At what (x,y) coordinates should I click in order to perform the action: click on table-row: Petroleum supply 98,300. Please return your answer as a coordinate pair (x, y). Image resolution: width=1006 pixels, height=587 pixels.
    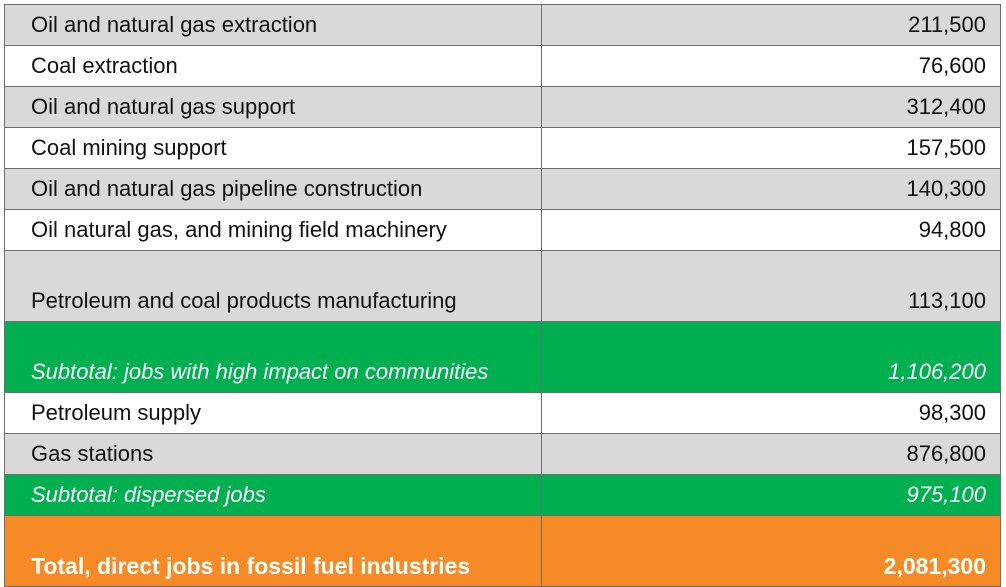
    Looking at the image, I should click on (502, 413).